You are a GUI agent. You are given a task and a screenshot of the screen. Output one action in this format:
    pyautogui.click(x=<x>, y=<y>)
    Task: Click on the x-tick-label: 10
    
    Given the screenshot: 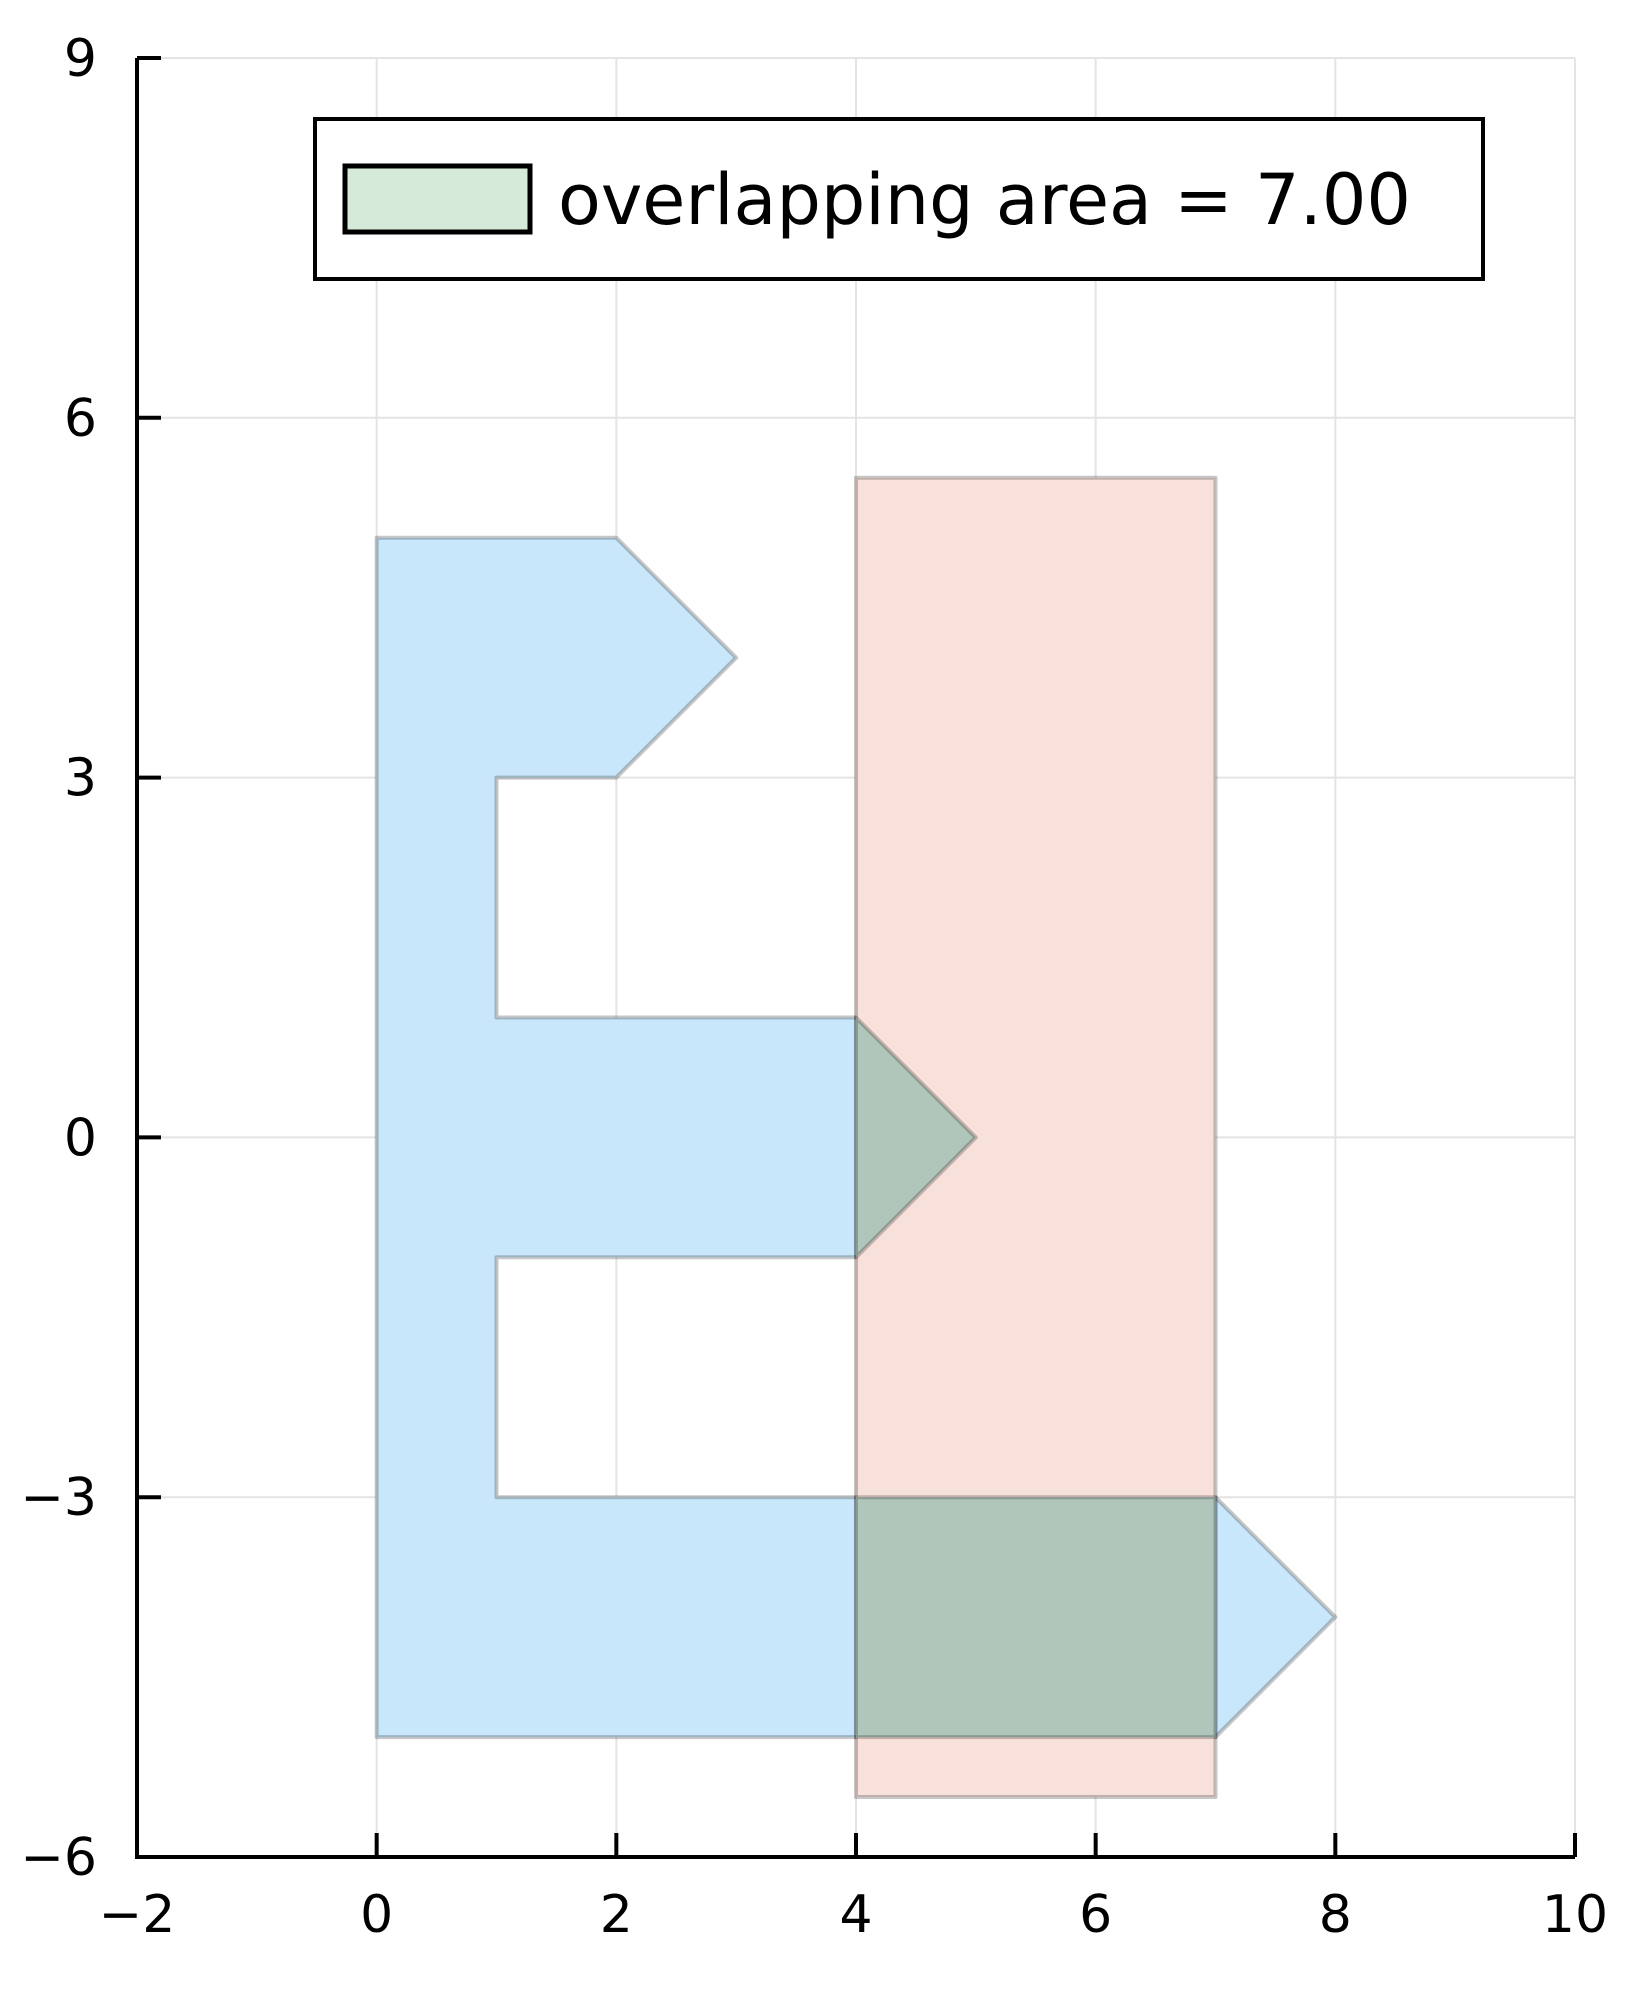 What is the action you would take?
    pyautogui.click(x=1575, y=1915)
    